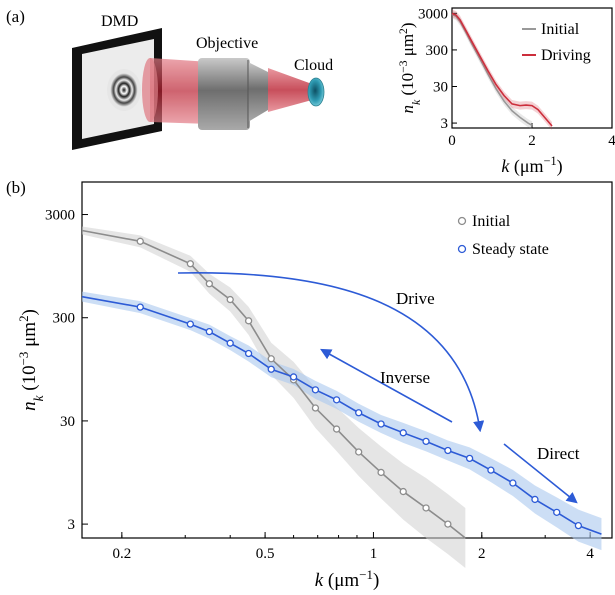 The image size is (615, 595). I want to click on laser-beam, so click(227, 91).